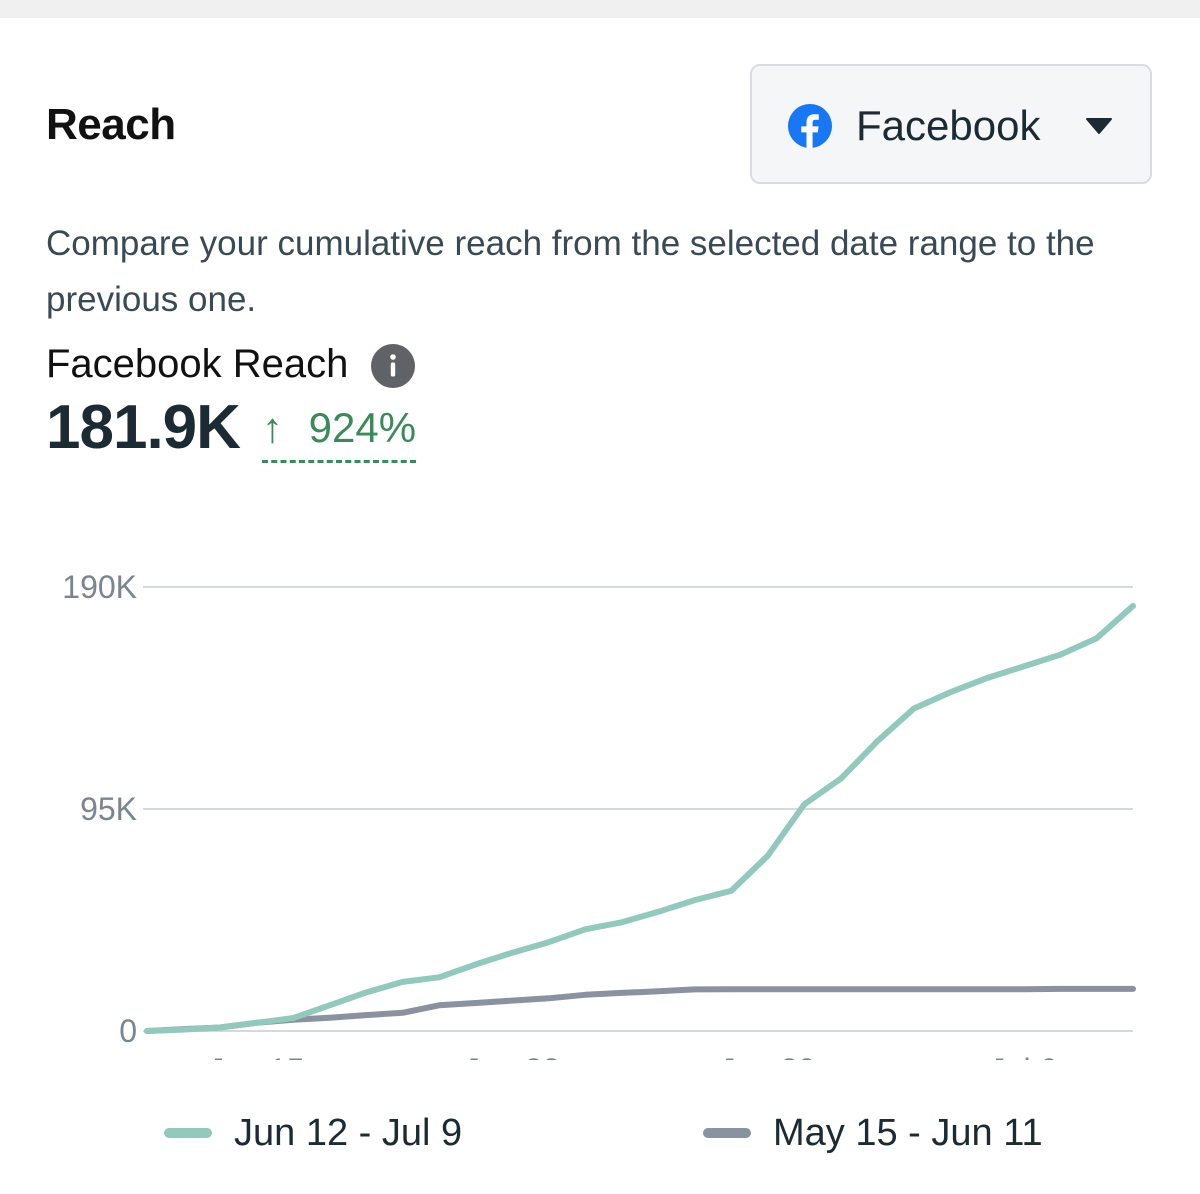 The height and width of the screenshot is (1194, 1200). What do you see at coordinates (197, 364) in the screenshot?
I see `metric-label: Facebook Reach` at bounding box center [197, 364].